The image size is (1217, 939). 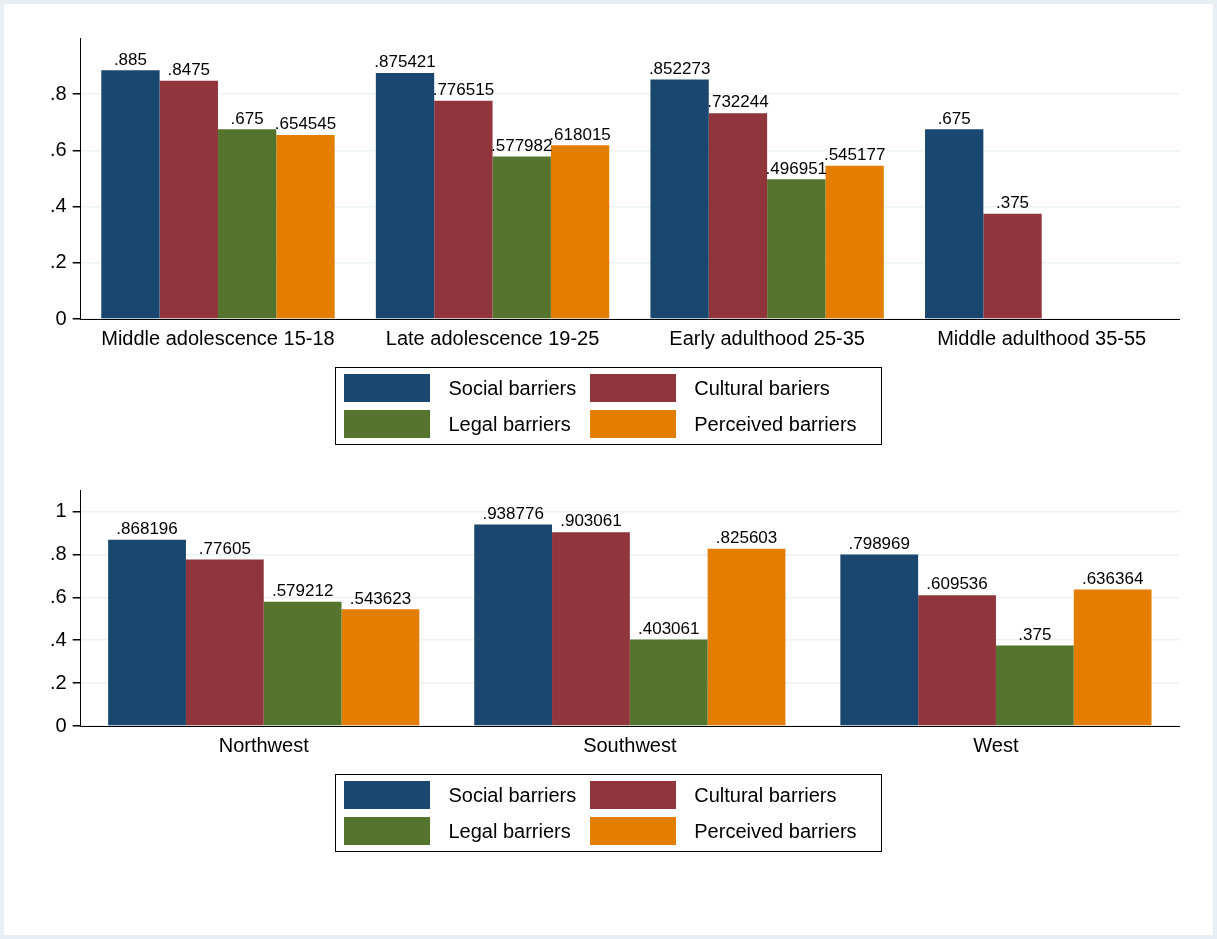 What do you see at coordinates (879, 543) in the screenshot?
I see `data-label: .798969` at bounding box center [879, 543].